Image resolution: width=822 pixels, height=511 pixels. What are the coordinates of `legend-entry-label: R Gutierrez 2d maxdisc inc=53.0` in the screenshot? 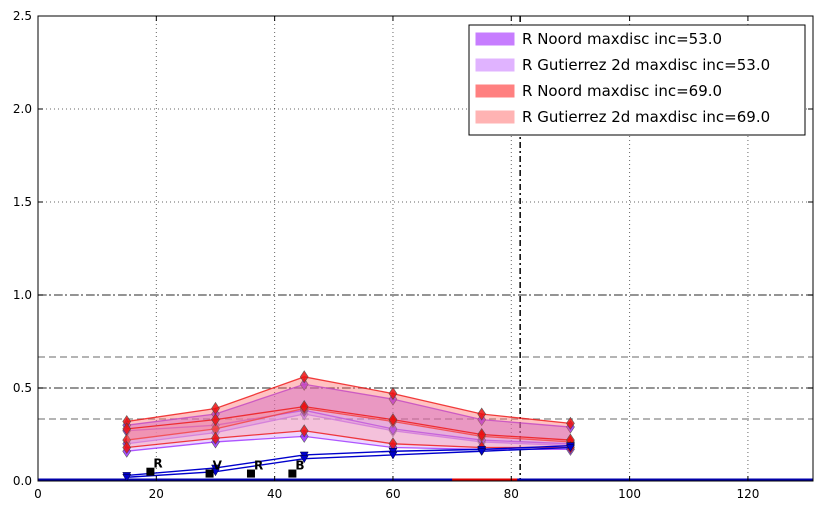 It's located at (646, 65).